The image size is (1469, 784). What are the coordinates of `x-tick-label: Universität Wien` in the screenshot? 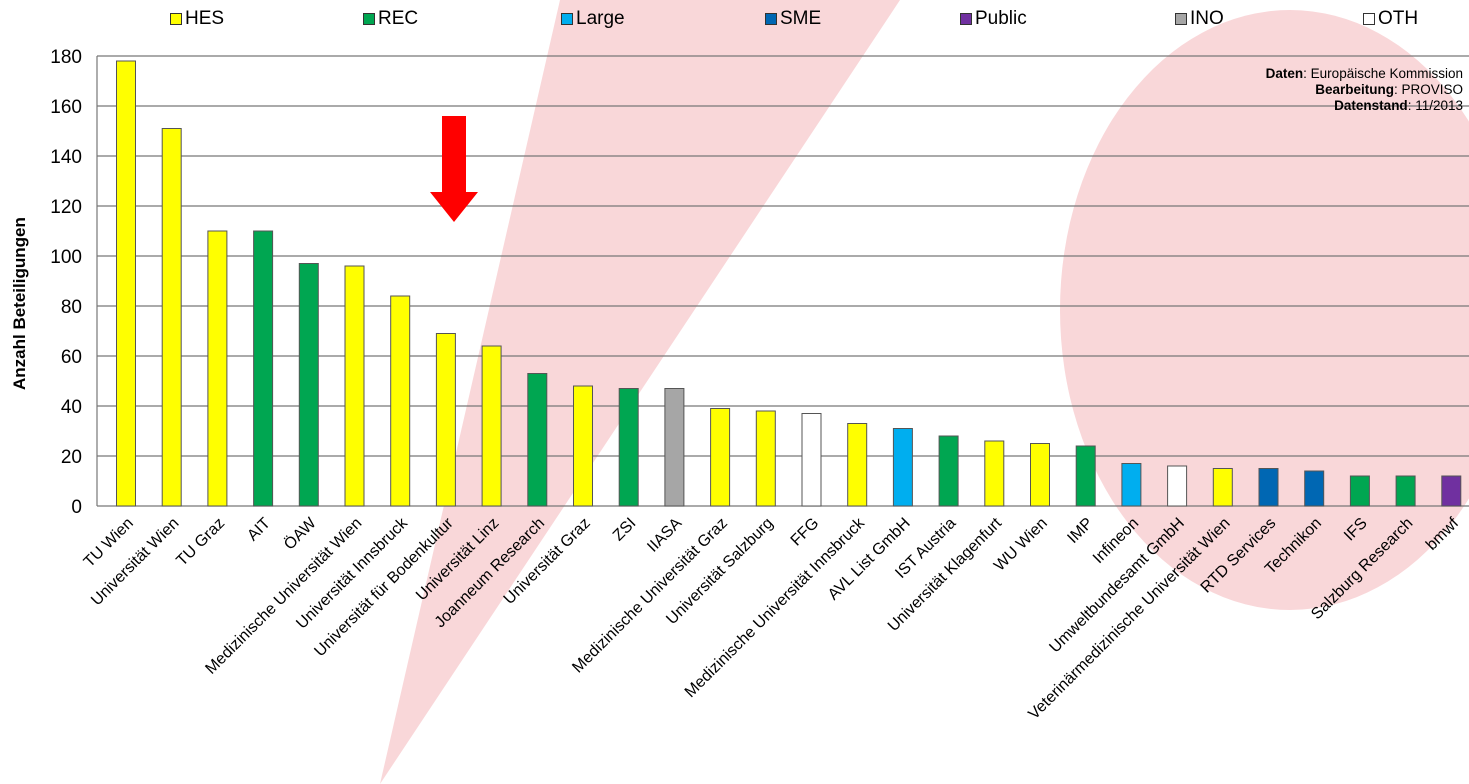 It's located at (135, 562).